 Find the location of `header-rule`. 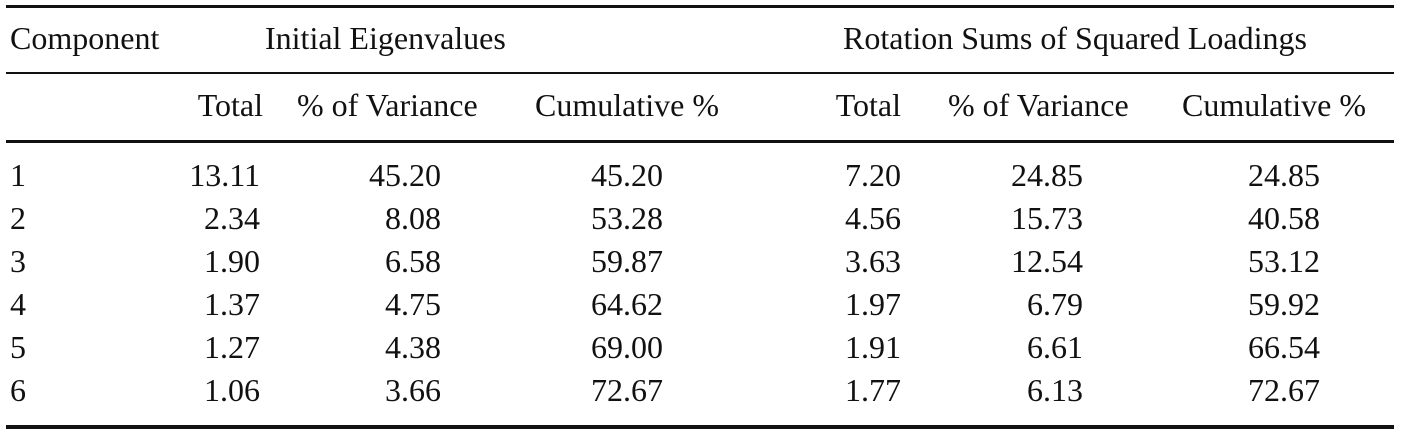

header-rule is located at coordinates (700, 73).